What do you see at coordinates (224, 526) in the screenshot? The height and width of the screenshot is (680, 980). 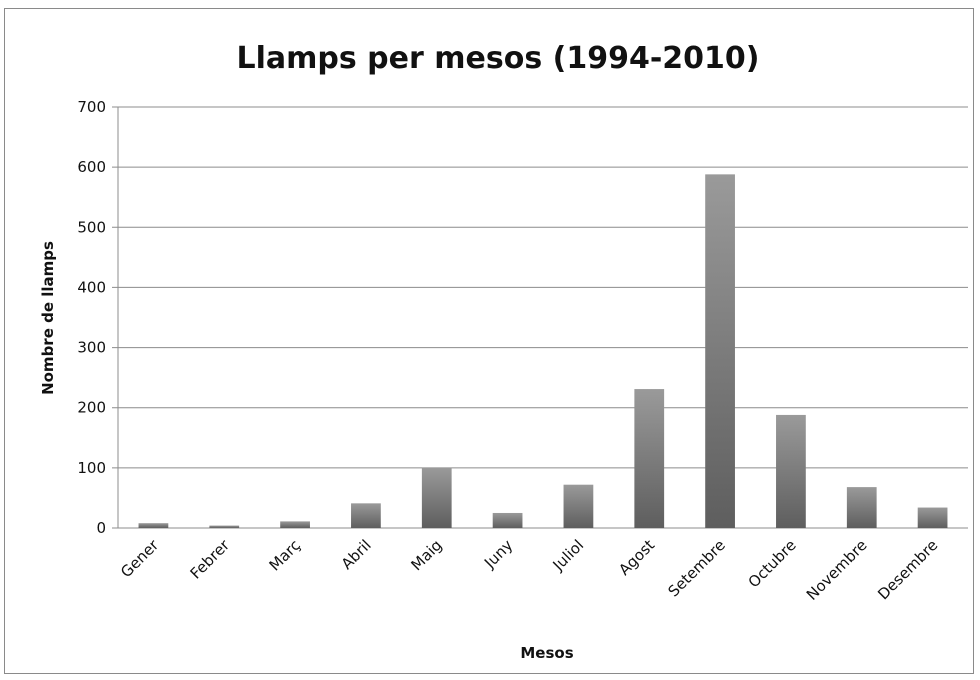 I see `bar-febrer` at bounding box center [224, 526].